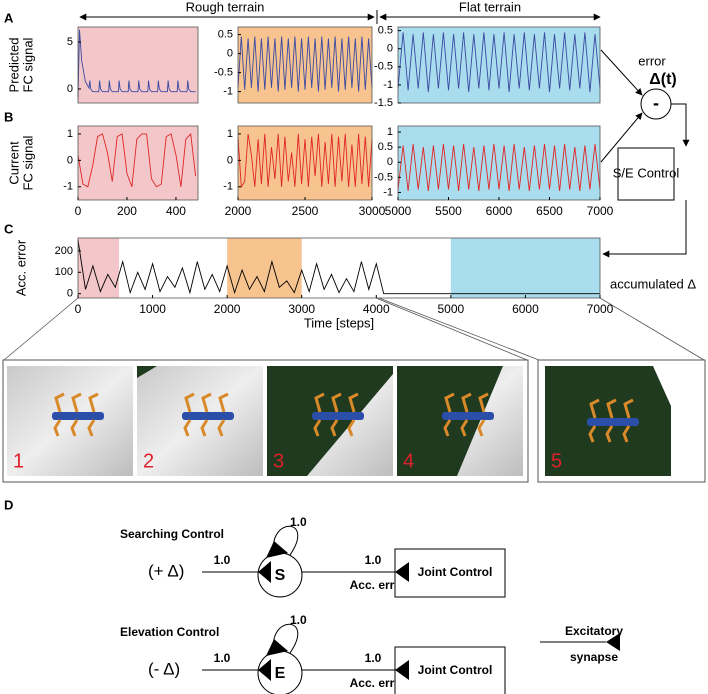  What do you see at coordinates (594, 631) in the screenshot?
I see `legend-text: Excitatory` at bounding box center [594, 631].